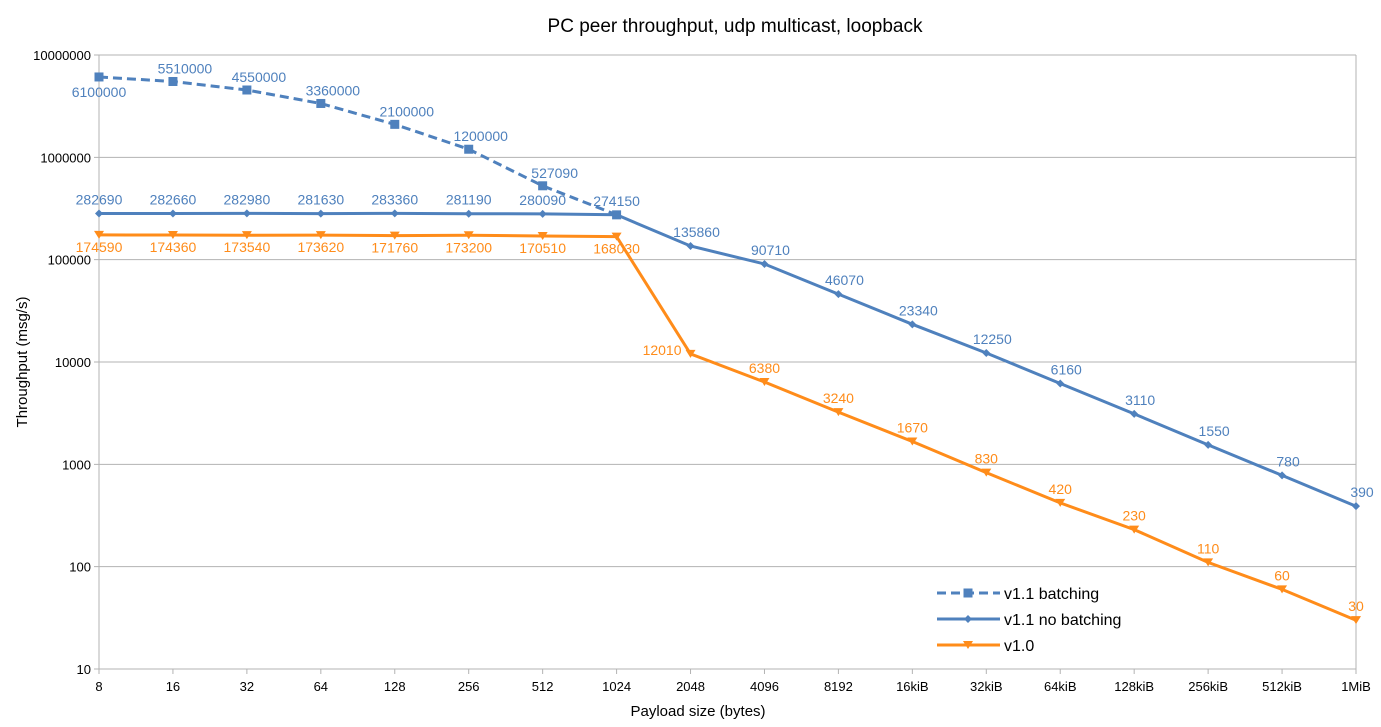 Image resolution: width=1381 pixels, height=727 pixels. What do you see at coordinates (1134, 516) in the screenshot?
I see `data-label: 230` at bounding box center [1134, 516].